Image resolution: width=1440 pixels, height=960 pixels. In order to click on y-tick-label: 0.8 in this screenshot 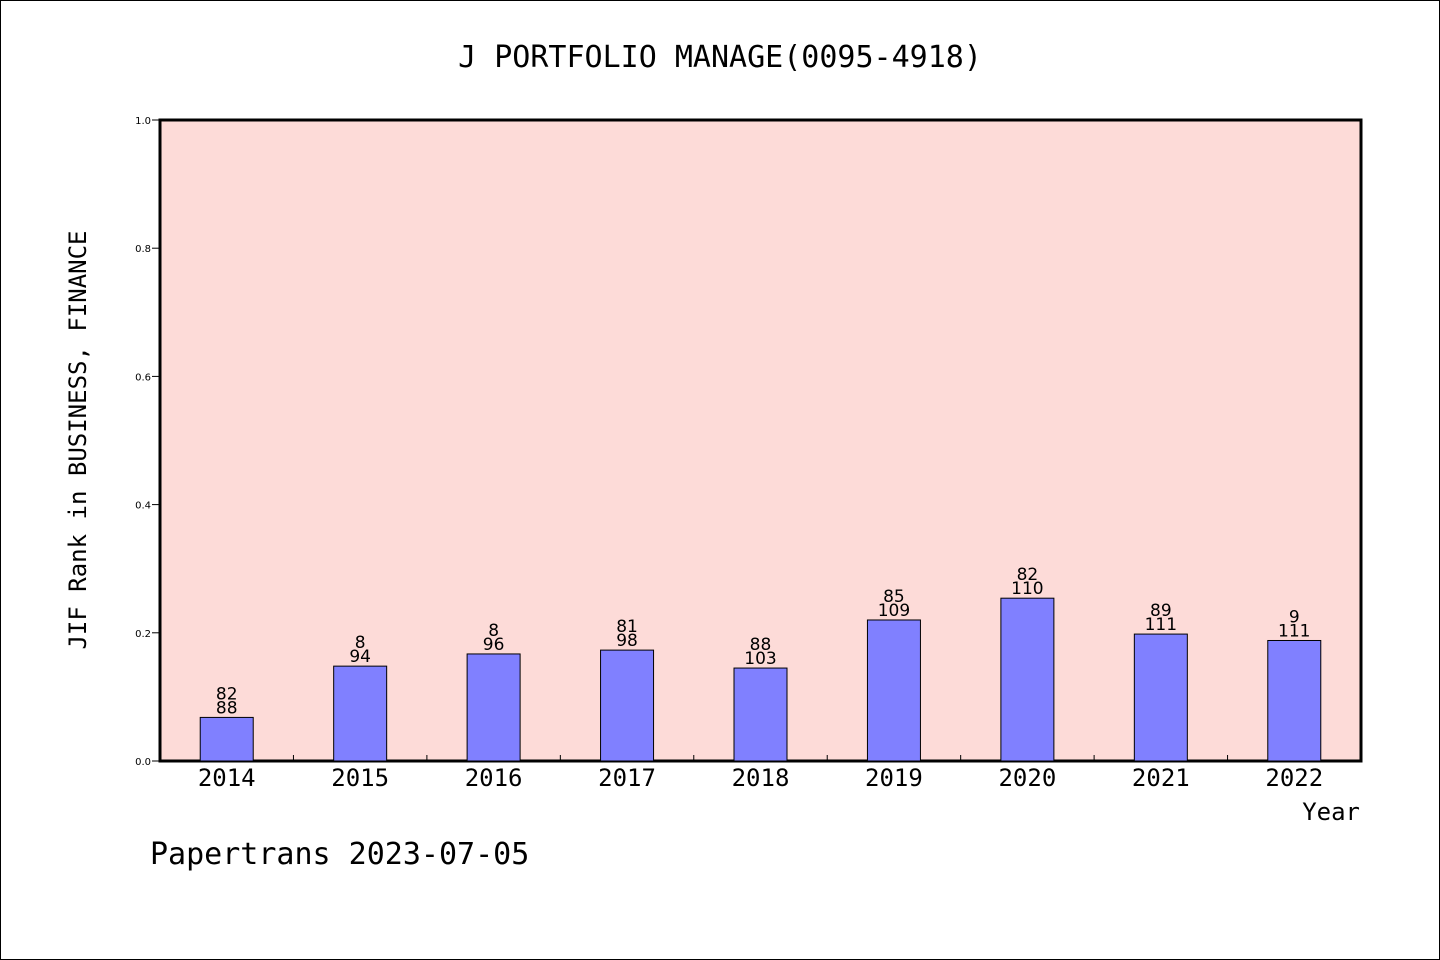, I will do `click(143, 249)`.